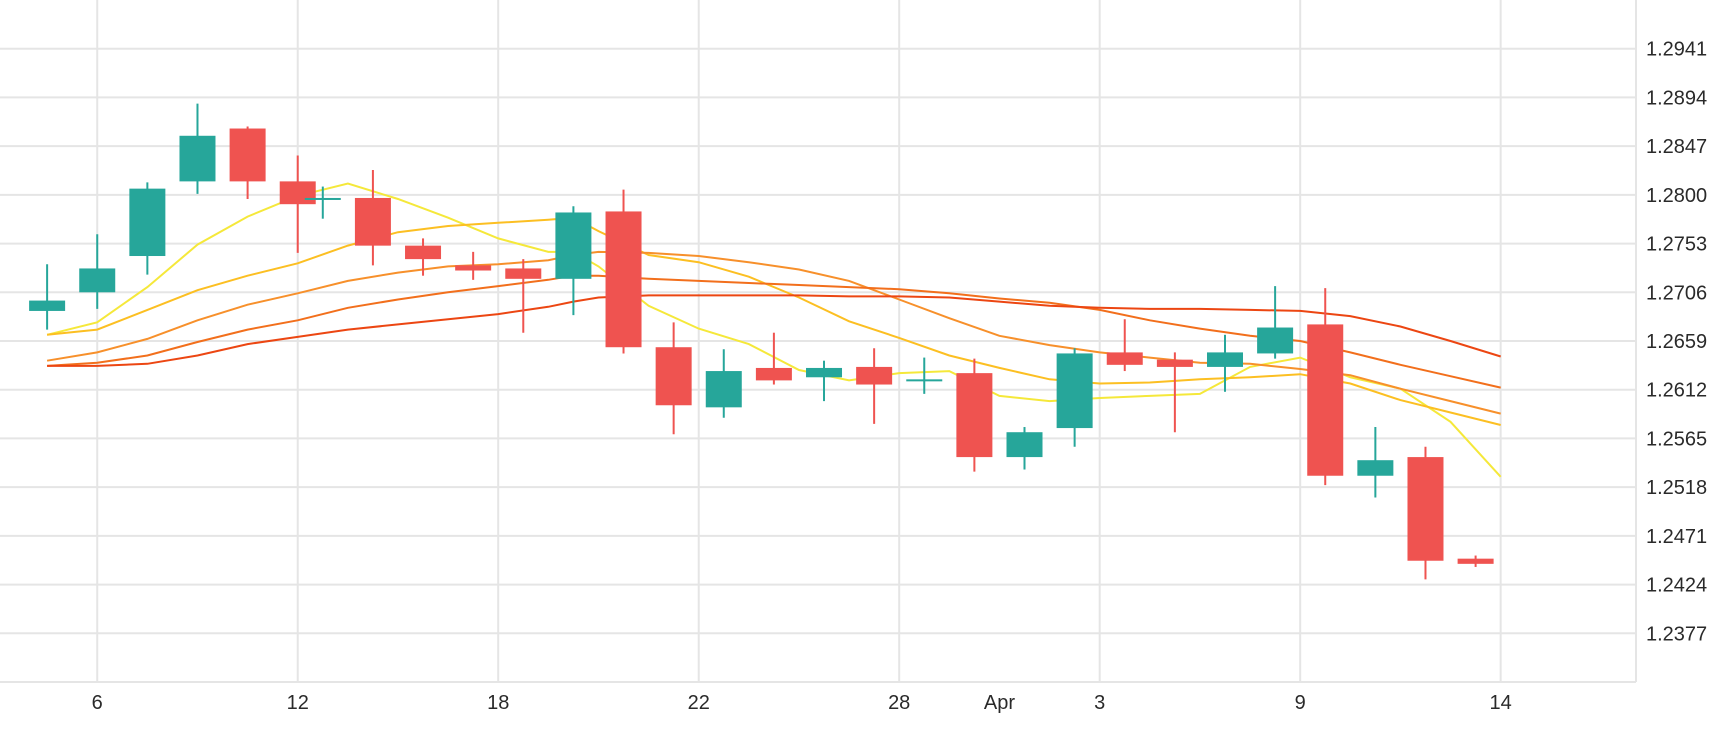 Image resolution: width=1730 pixels, height=730 pixels. I want to click on y-tick-label: 1.2612, so click(1676, 391).